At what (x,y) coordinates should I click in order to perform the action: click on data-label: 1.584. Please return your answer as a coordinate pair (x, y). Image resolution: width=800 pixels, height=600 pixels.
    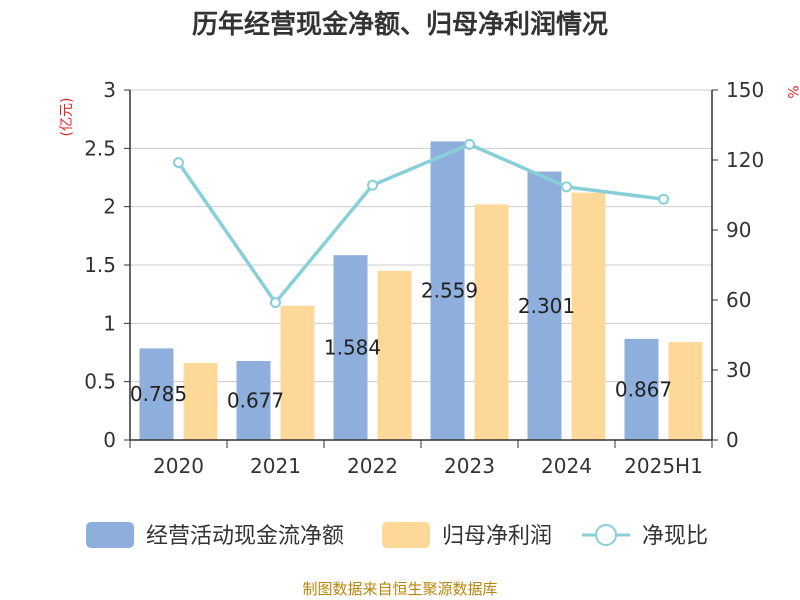
    Looking at the image, I should click on (352, 348).